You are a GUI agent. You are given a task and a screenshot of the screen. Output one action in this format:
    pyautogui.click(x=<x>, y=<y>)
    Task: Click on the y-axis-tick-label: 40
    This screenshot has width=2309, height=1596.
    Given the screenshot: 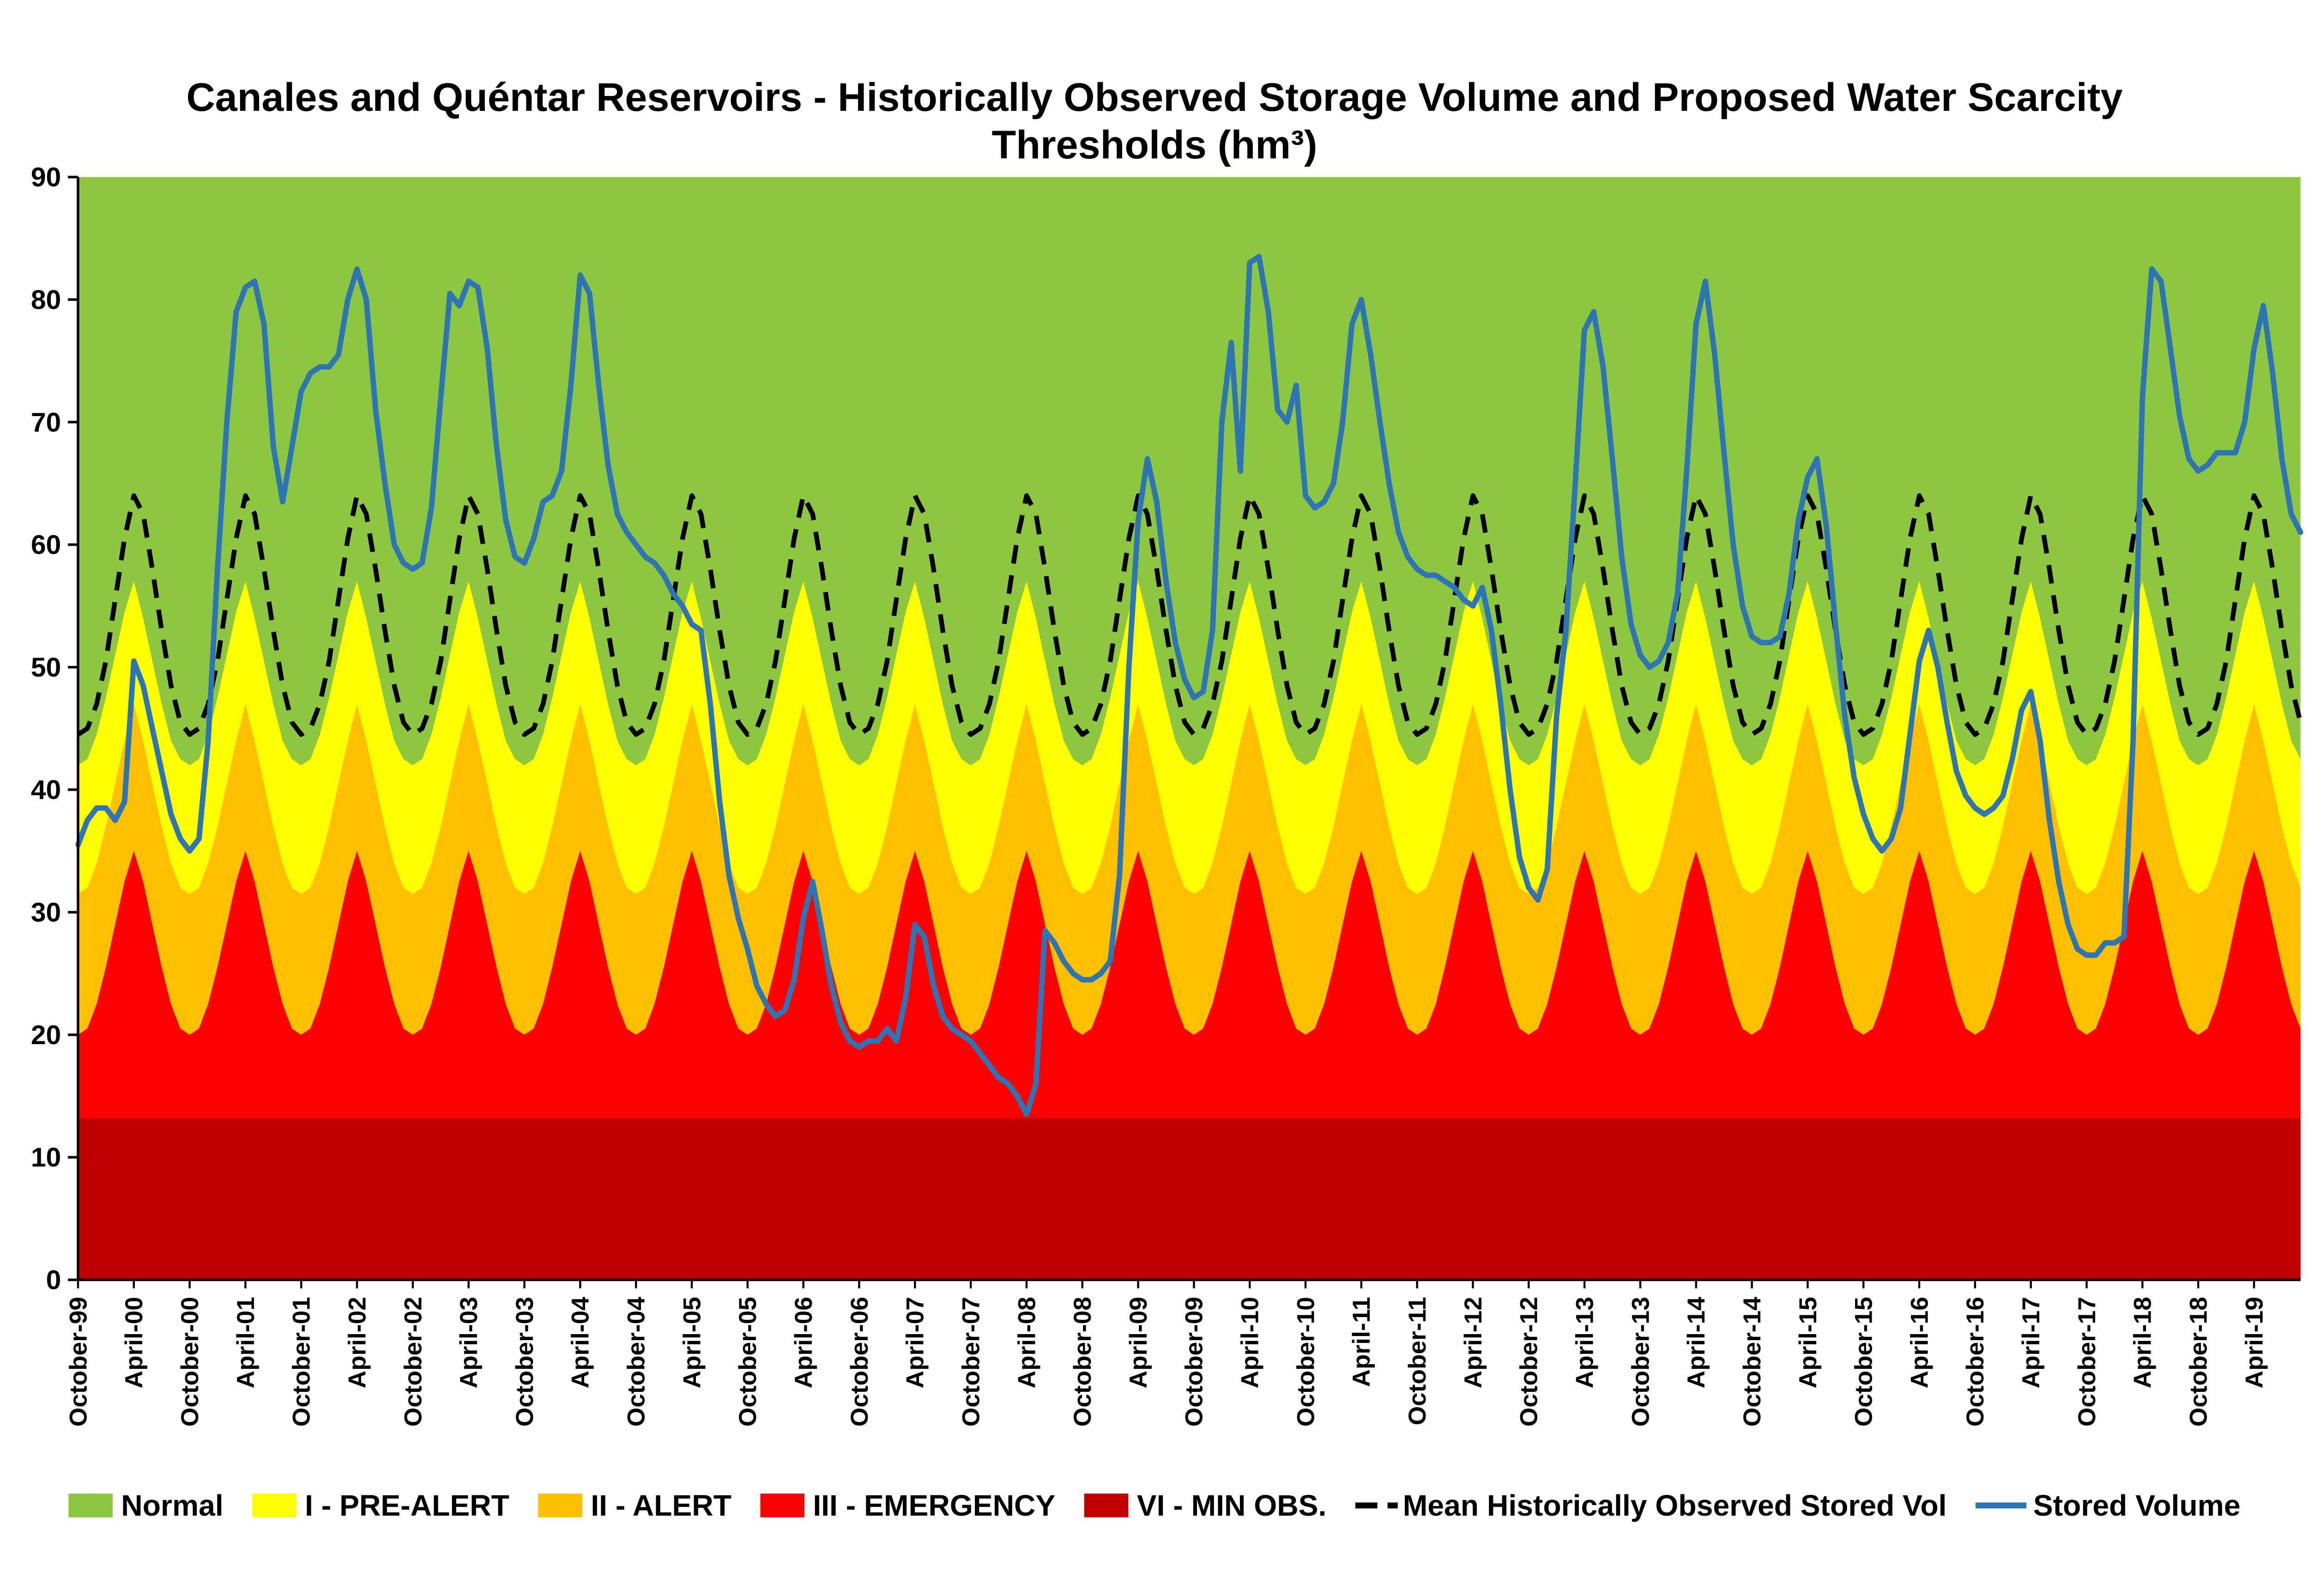 What is the action you would take?
    pyautogui.click(x=46, y=790)
    